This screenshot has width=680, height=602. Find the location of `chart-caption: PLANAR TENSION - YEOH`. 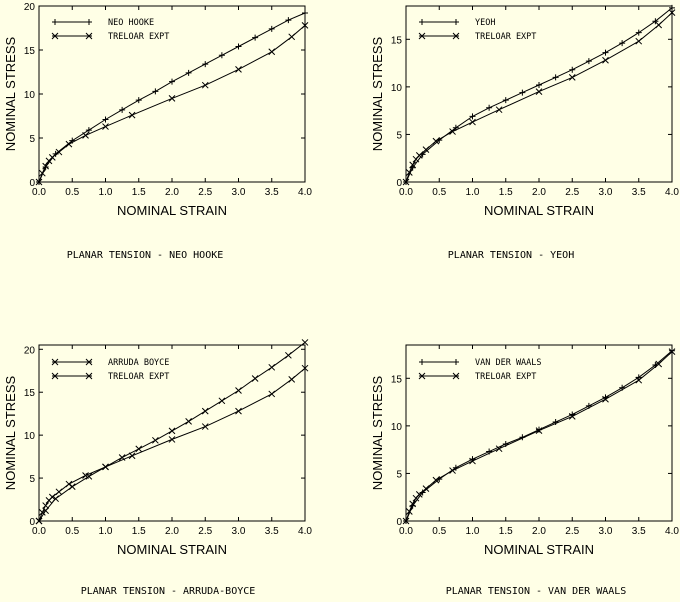

chart-caption: PLANAR TENSION - YEOH is located at coordinates (511, 255).